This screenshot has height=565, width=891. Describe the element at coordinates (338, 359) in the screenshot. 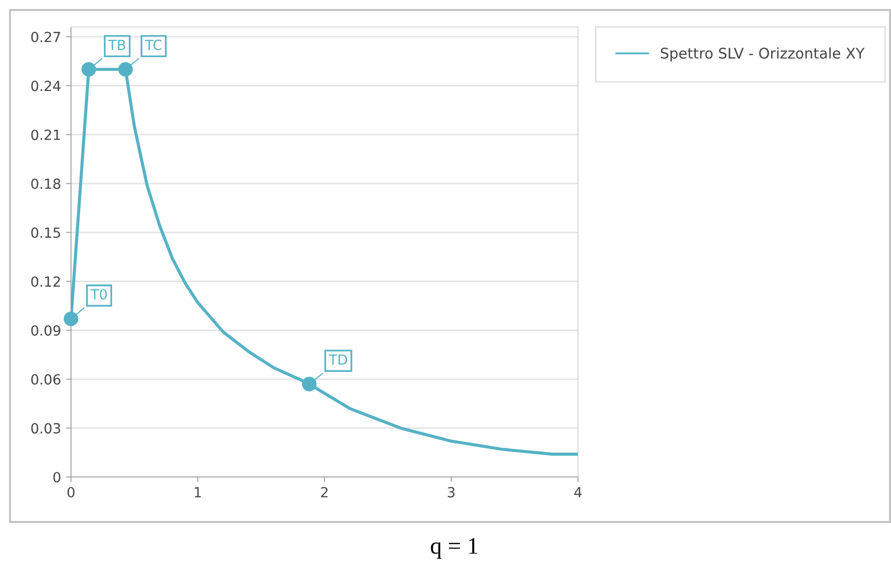

I see `annotation: TD` at that location.